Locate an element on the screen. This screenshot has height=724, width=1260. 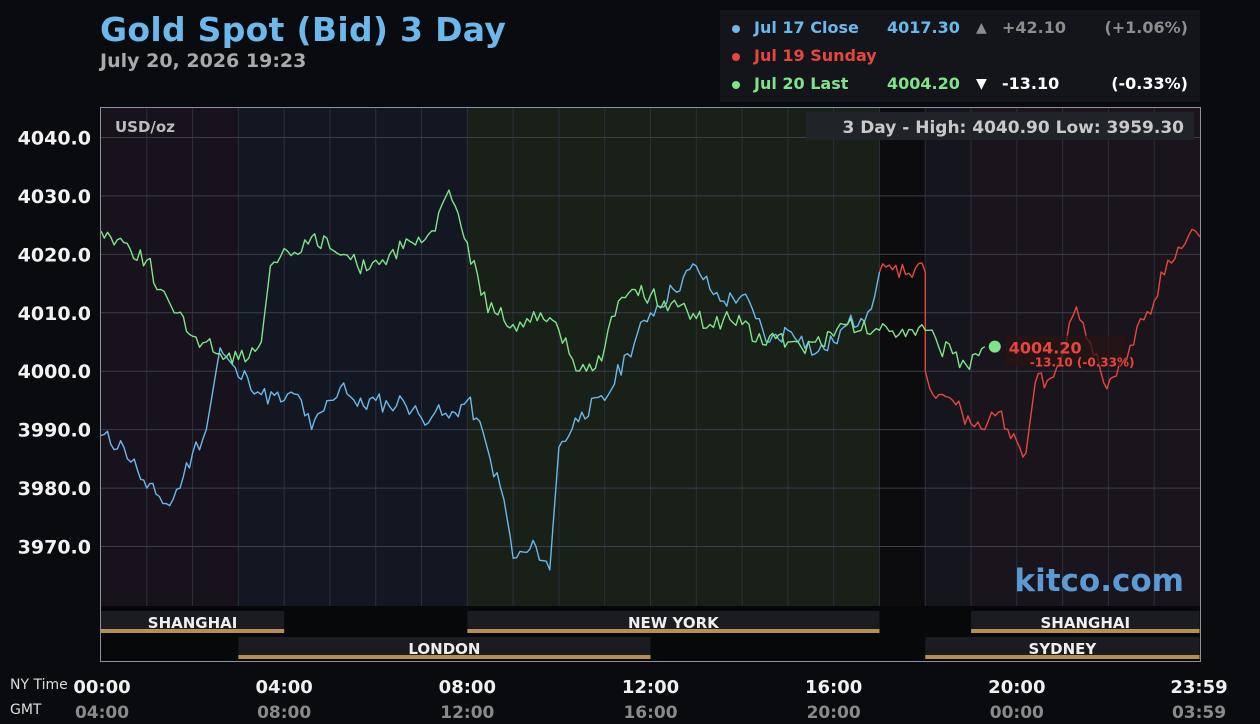
market-label: SYDNEY is located at coordinates (1063, 649).